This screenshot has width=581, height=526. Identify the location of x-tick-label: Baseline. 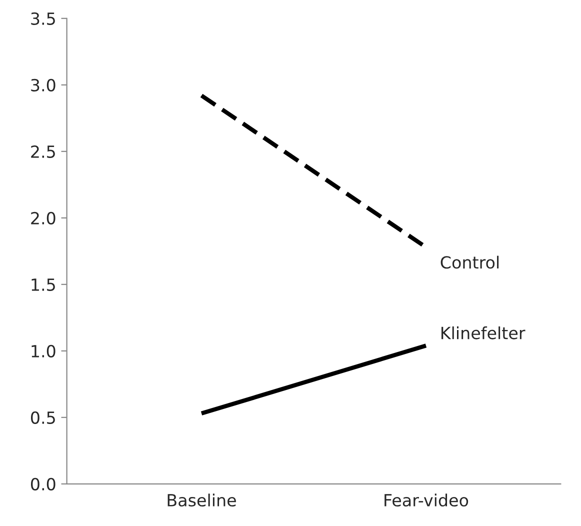
(202, 500).